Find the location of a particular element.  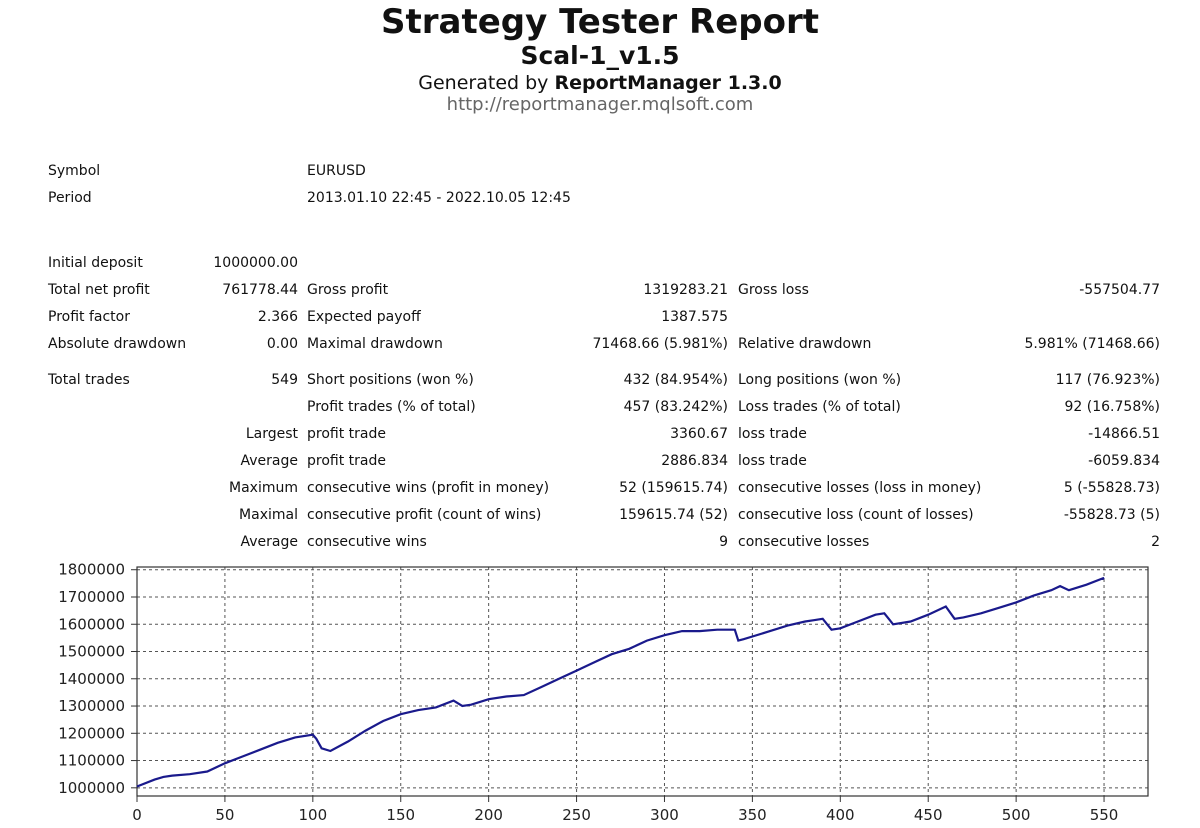

absolute-drawdown-label: Absolute drawdown is located at coordinates (117, 344).